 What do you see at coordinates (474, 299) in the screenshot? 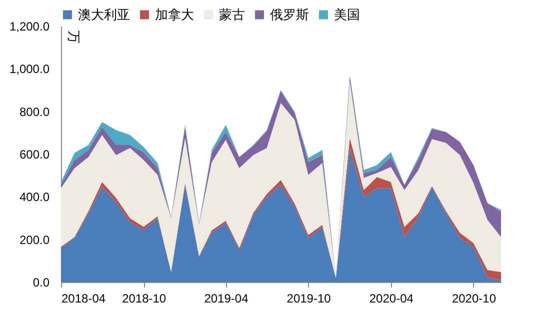
I see `x-tick-label: 2020-10` at bounding box center [474, 299].